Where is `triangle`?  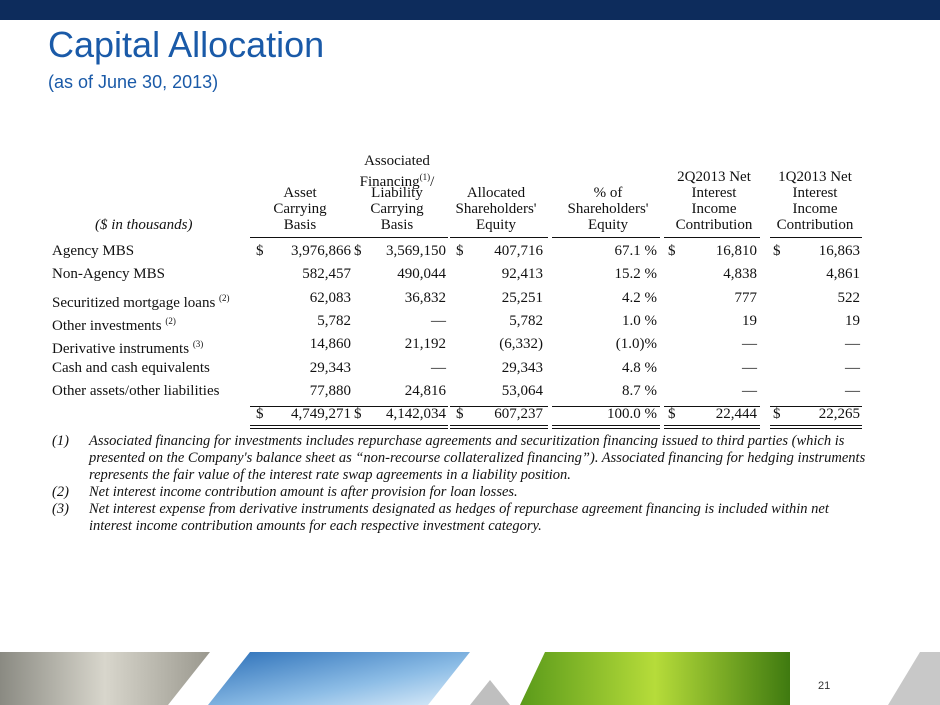 triangle is located at coordinates (490, 692).